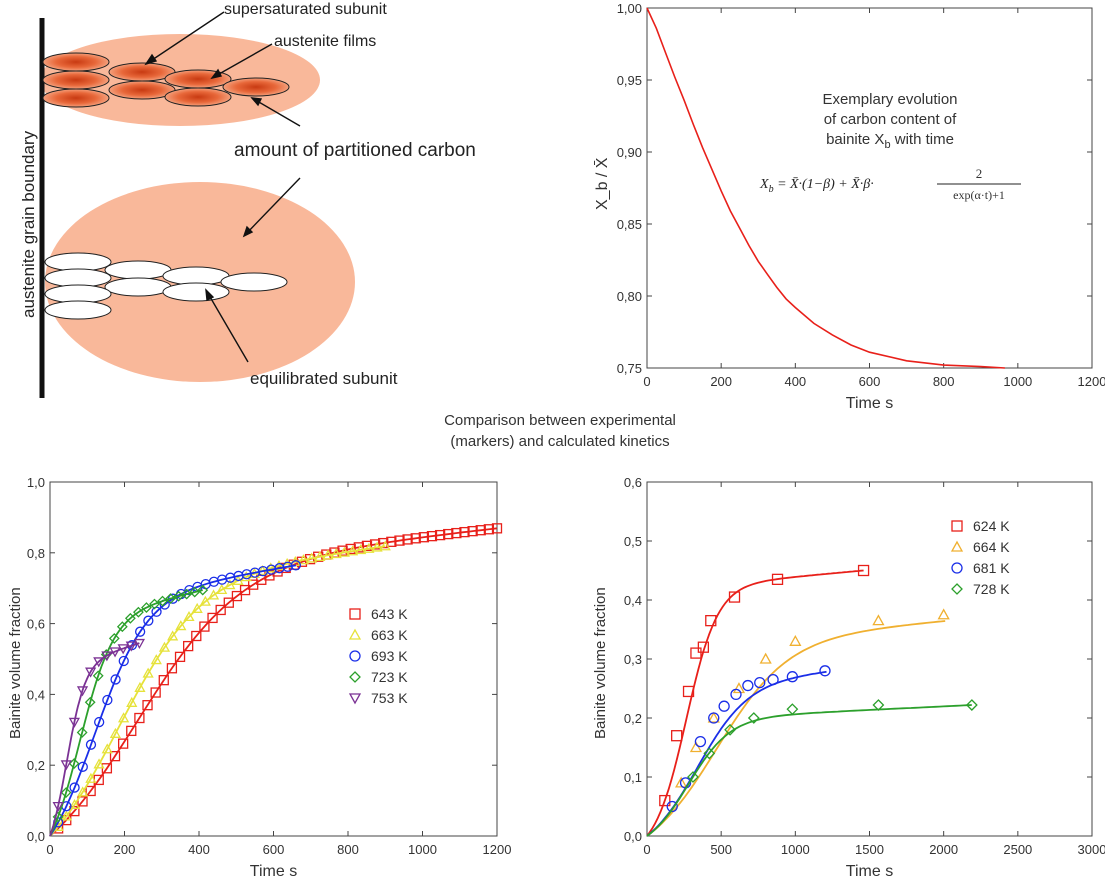 The width and height of the screenshot is (1108, 886). I want to click on y-tick-label: 0,2, so click(36, 765).